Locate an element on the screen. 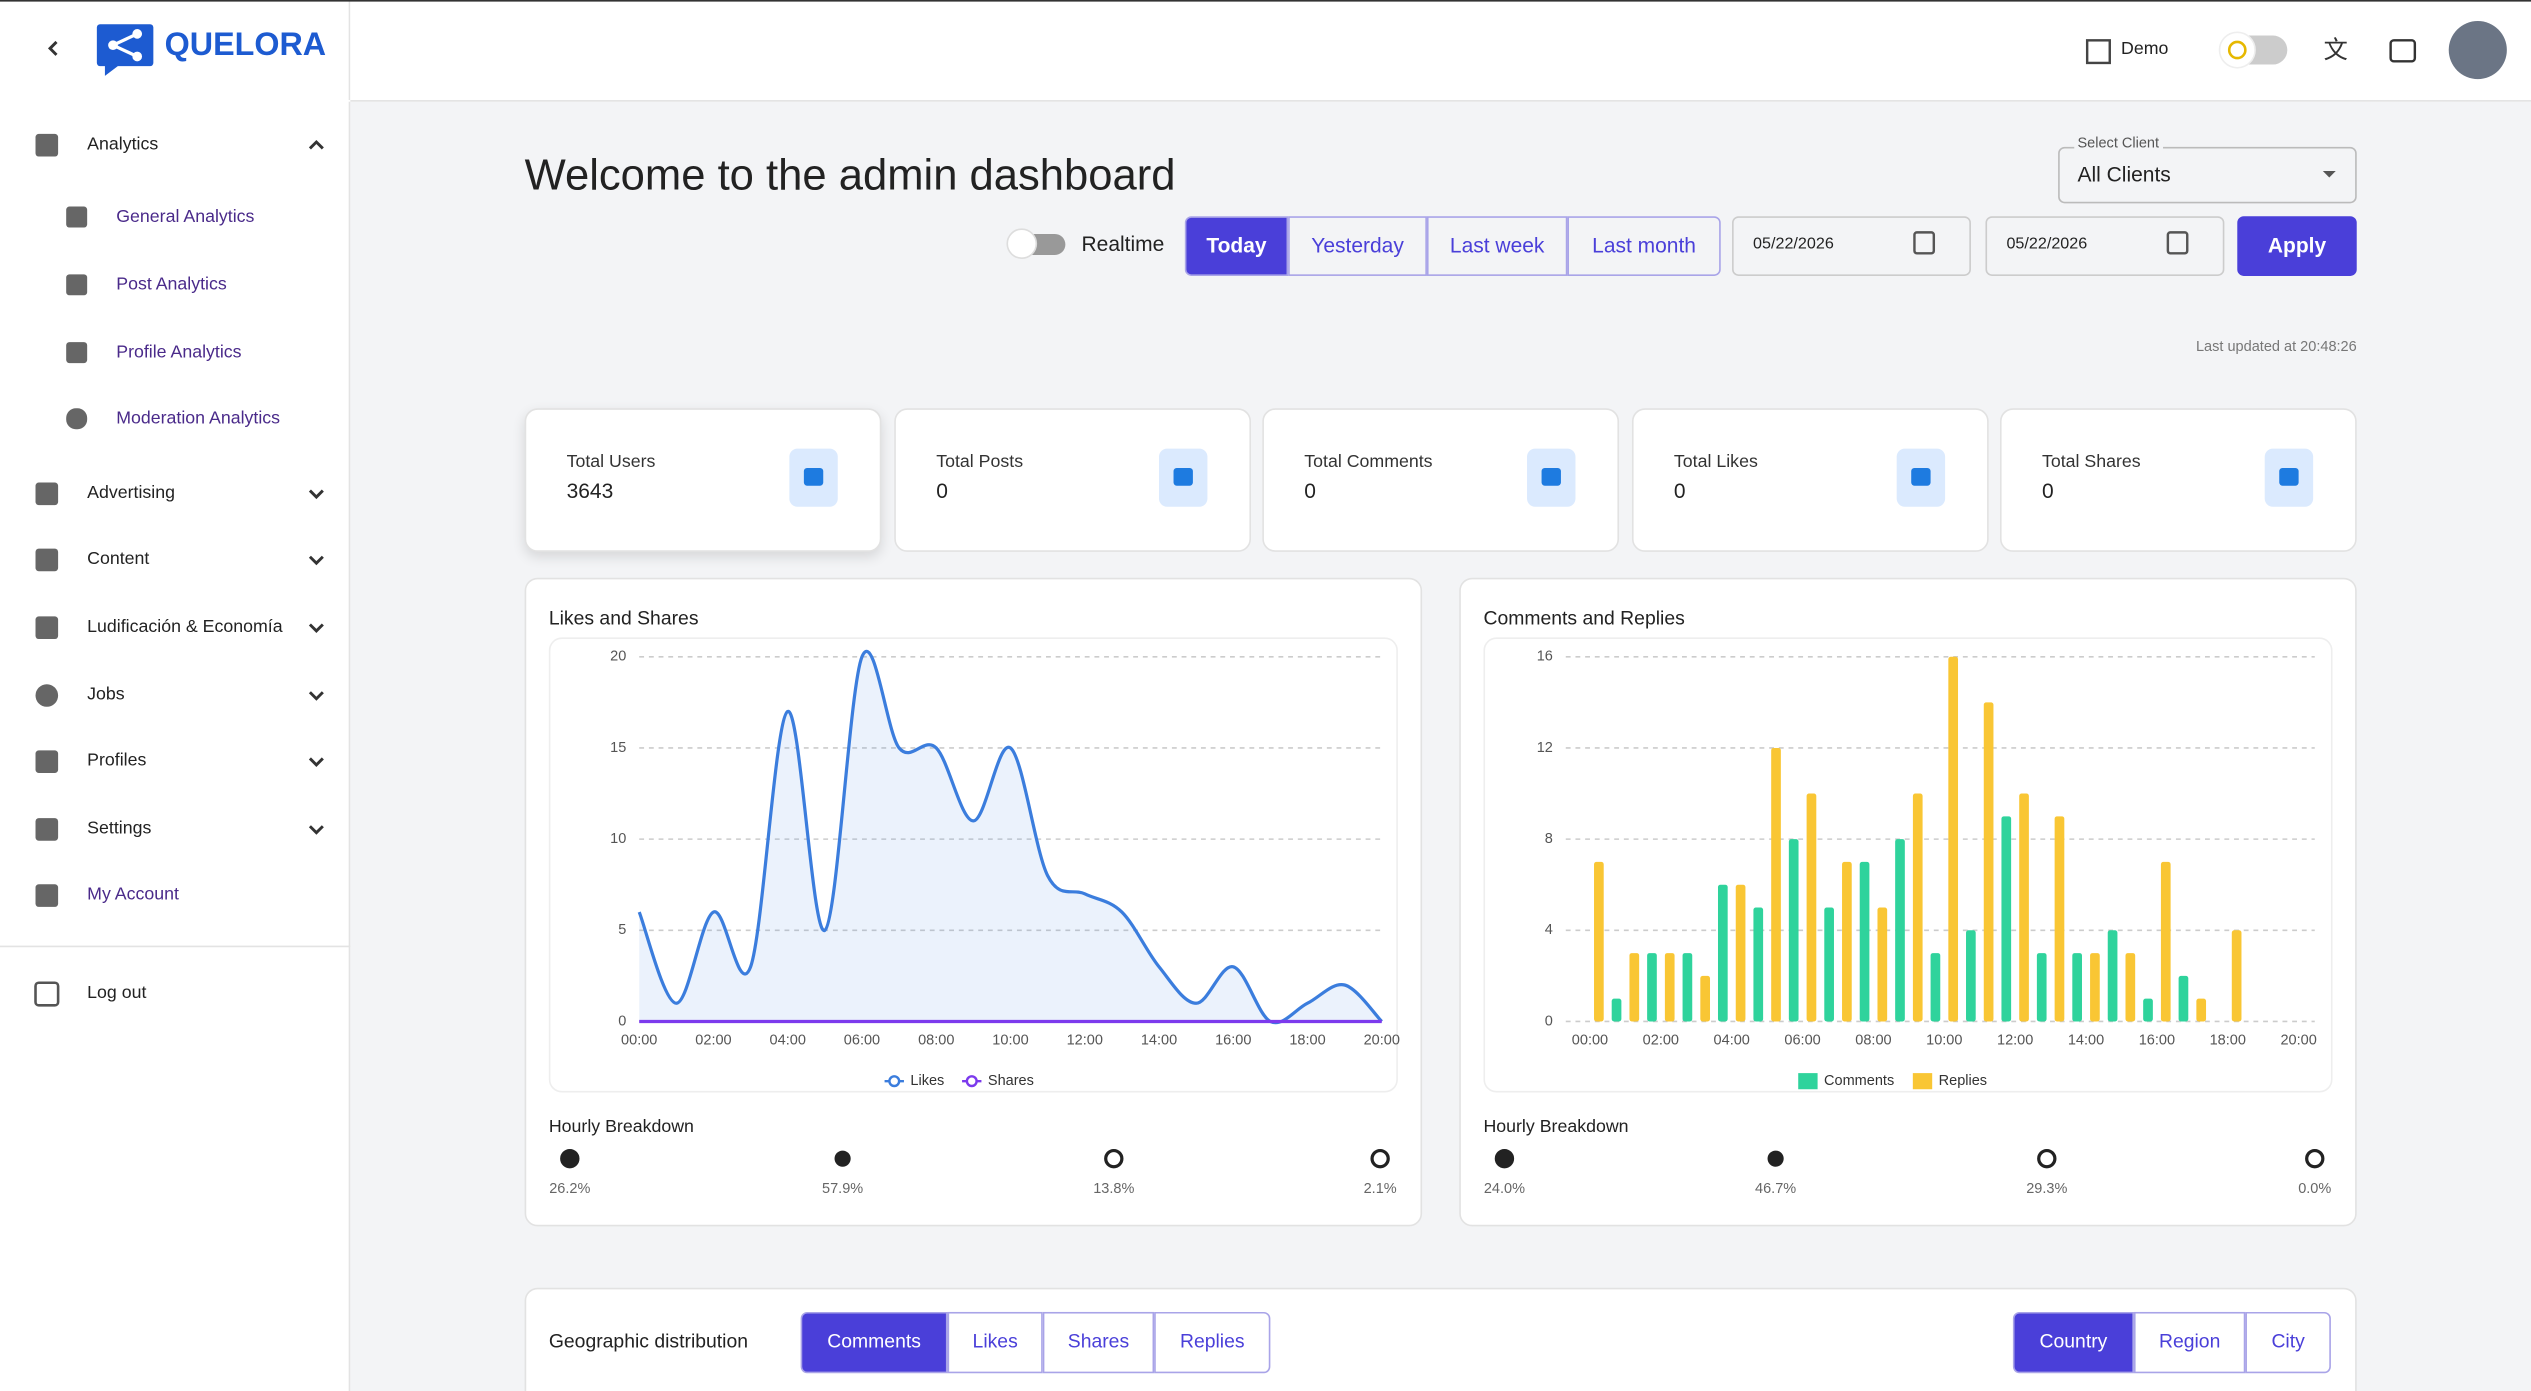 This screenshot has height=1391, width=2531. last-updated: Last updated at 20:48:26 is located at coordinates (2276, 346).